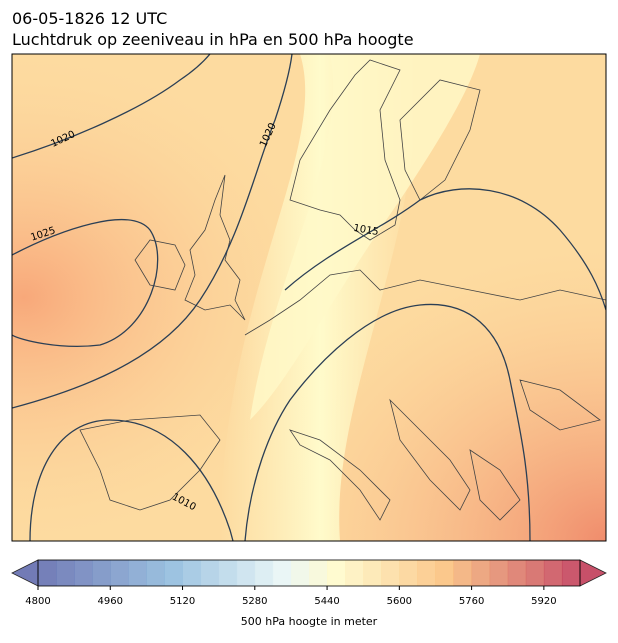 This screenshot has height=643, width=618. I want to click on colorbar-tick-label: 4960, so click(110, 601).